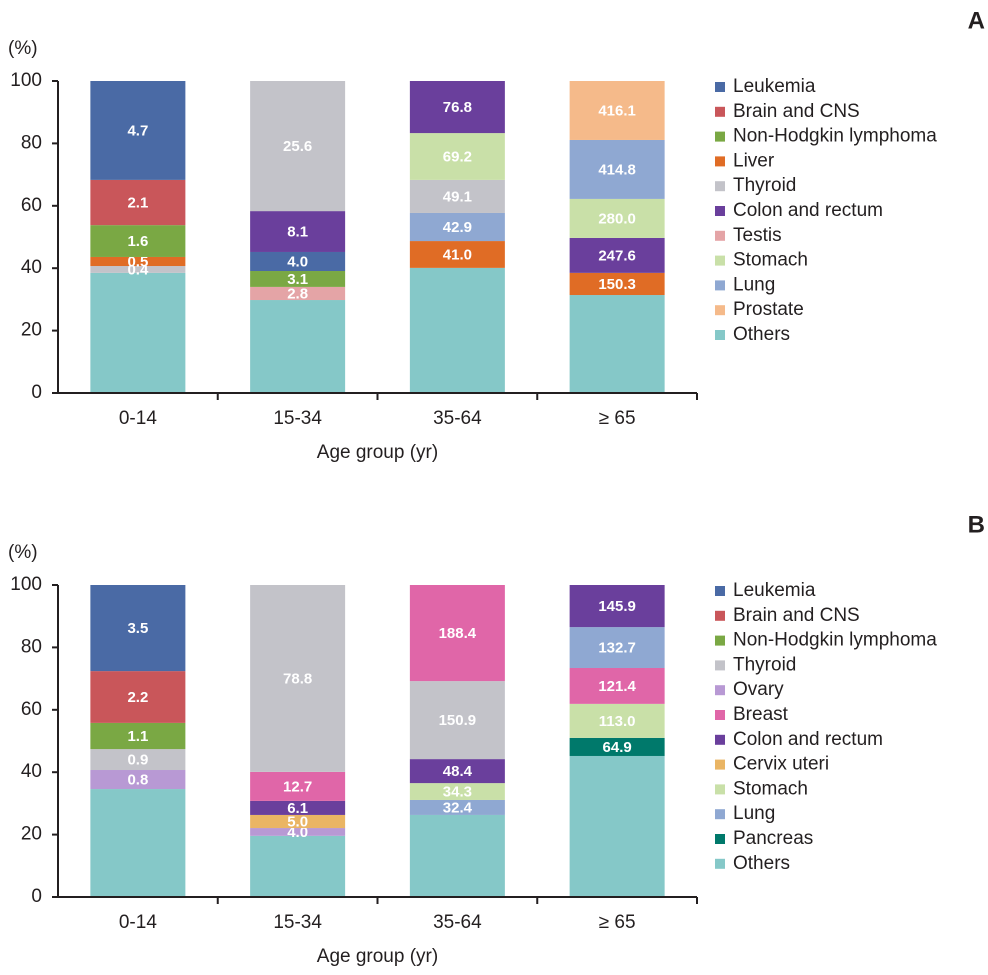  I want to click on legend-label: Leukemia, so click(774, 590).